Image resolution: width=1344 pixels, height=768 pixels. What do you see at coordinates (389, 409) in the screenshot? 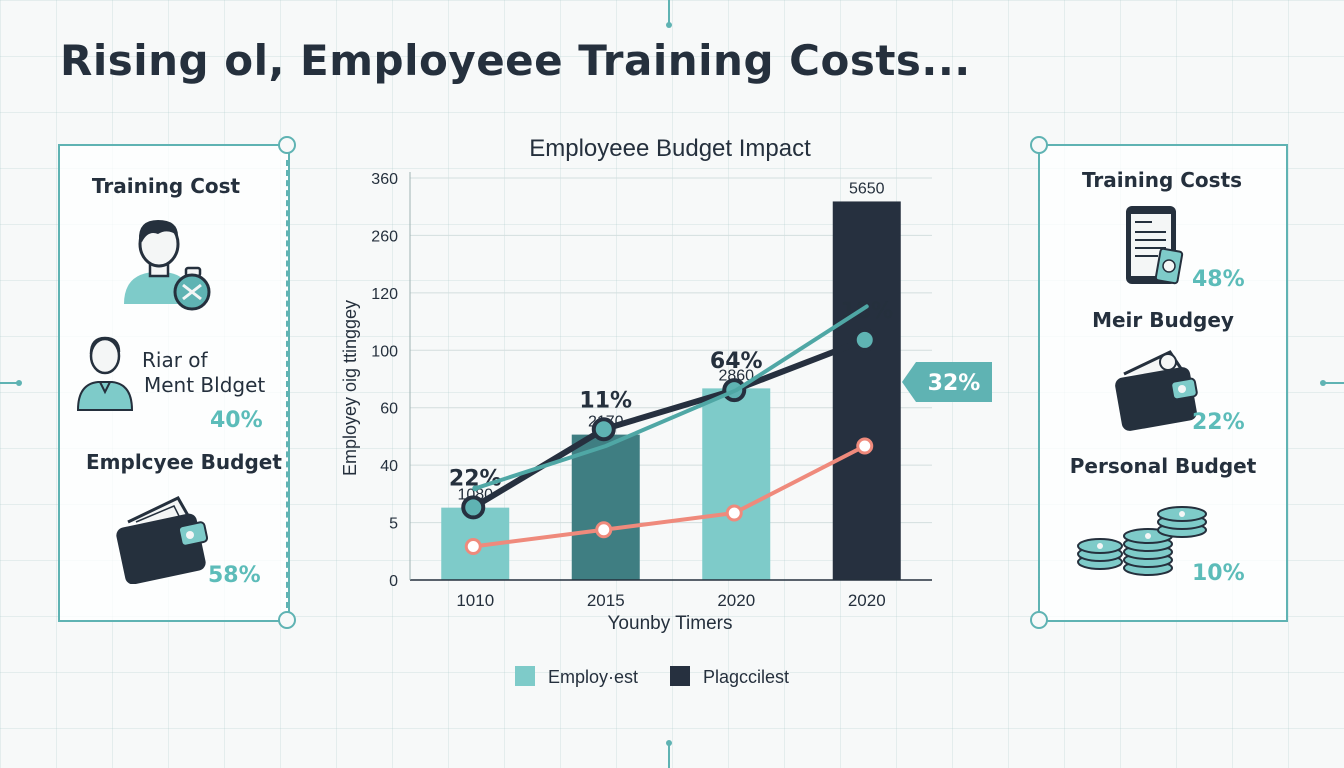
I see `y-tick-label: 60` at bounding box center [389, 409].